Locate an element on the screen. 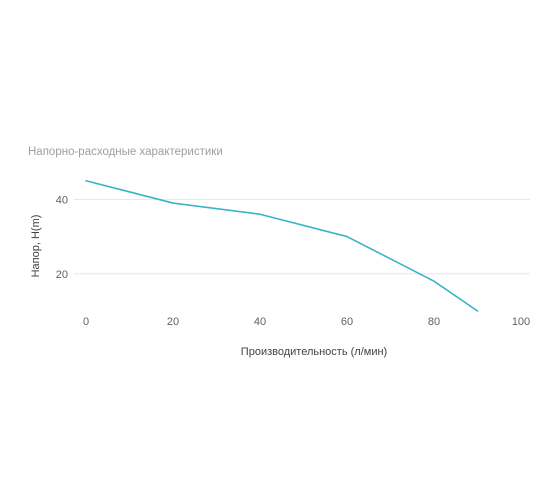 The width and height of the screenshot is (560, 504). x-tick-label: 0 is located at coordinates (86, 322).